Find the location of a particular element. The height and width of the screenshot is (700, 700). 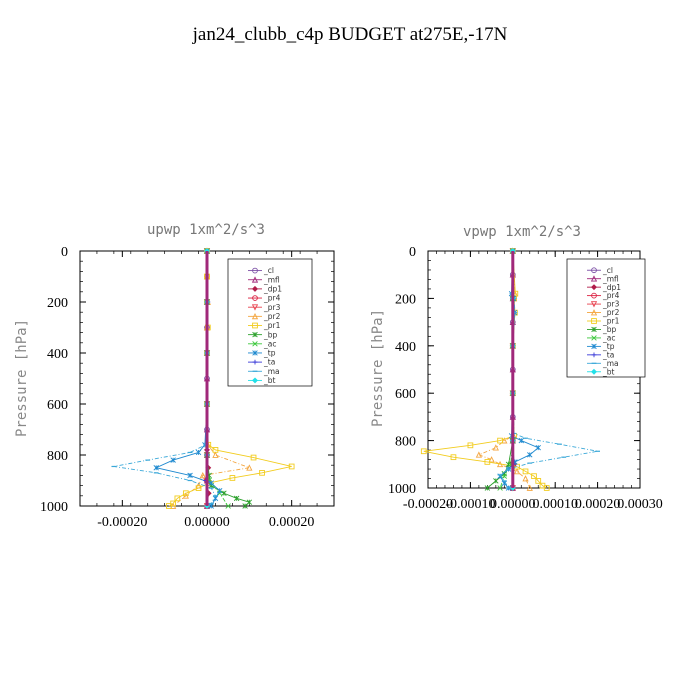

y-tick-label: 400 is located at coordinates (405, 347).